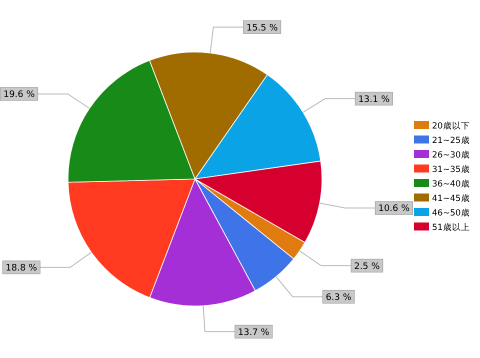 This screenshot has width=480, height=358. What do you see at coordinates (254, 333) in the screenshot?
I see `data-label: 13.7 %` at bounding box center [254, 333].